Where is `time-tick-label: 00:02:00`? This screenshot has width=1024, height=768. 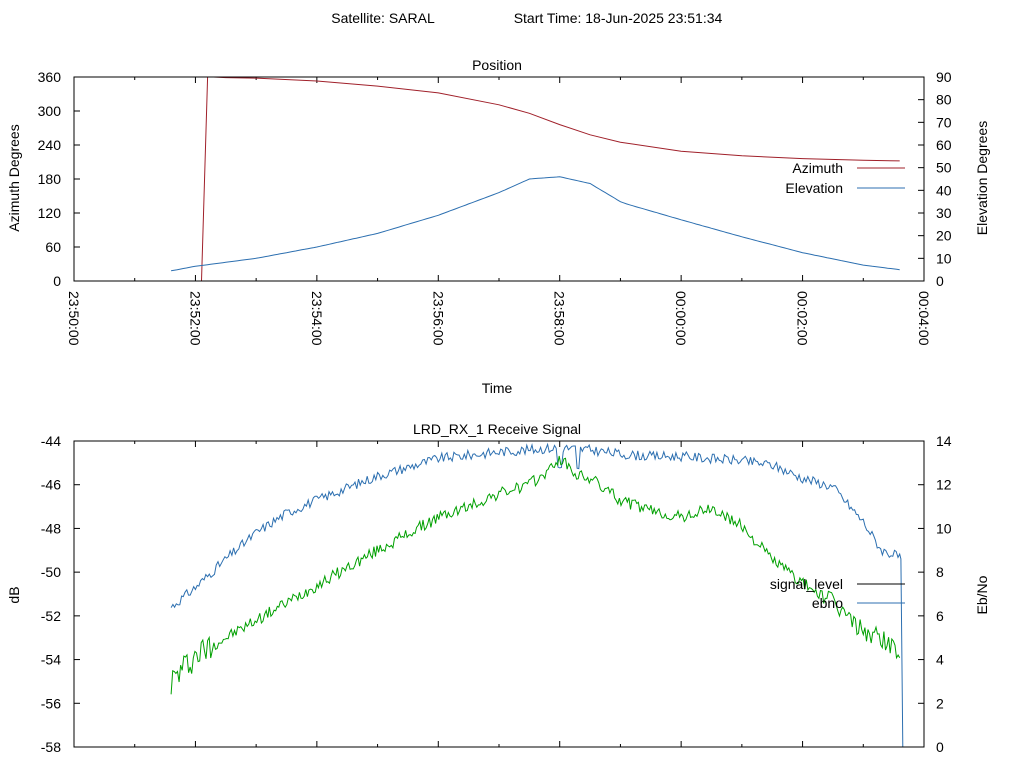
time-tick-label: 00:02:00 is located at coordinates (803, 318).